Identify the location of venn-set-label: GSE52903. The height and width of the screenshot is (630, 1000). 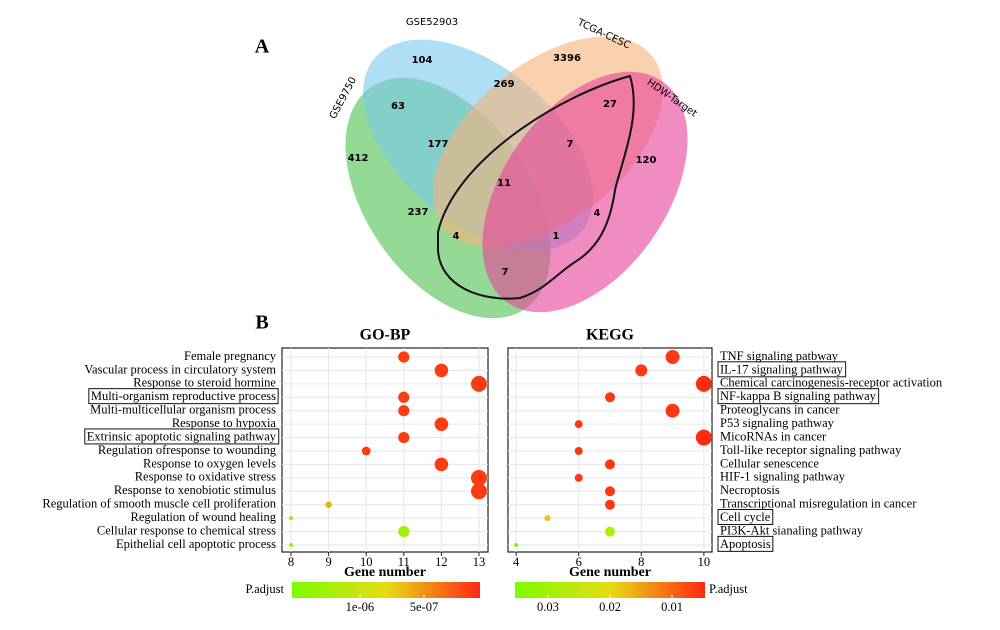
(432, 22).